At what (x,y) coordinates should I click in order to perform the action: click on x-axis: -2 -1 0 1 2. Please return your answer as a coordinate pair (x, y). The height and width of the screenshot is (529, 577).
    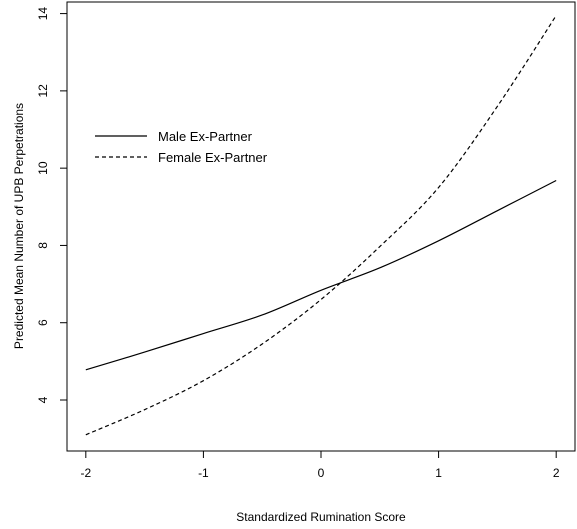
    Looking at the image, I should click on (320, 465).